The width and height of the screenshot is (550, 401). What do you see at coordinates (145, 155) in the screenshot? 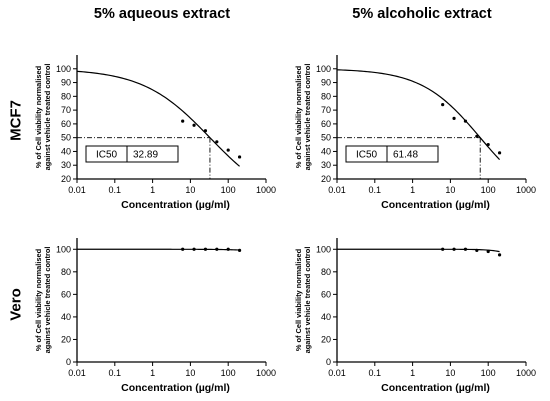
I see `ic50-value: 32.89` at bounding box center [145, 155].